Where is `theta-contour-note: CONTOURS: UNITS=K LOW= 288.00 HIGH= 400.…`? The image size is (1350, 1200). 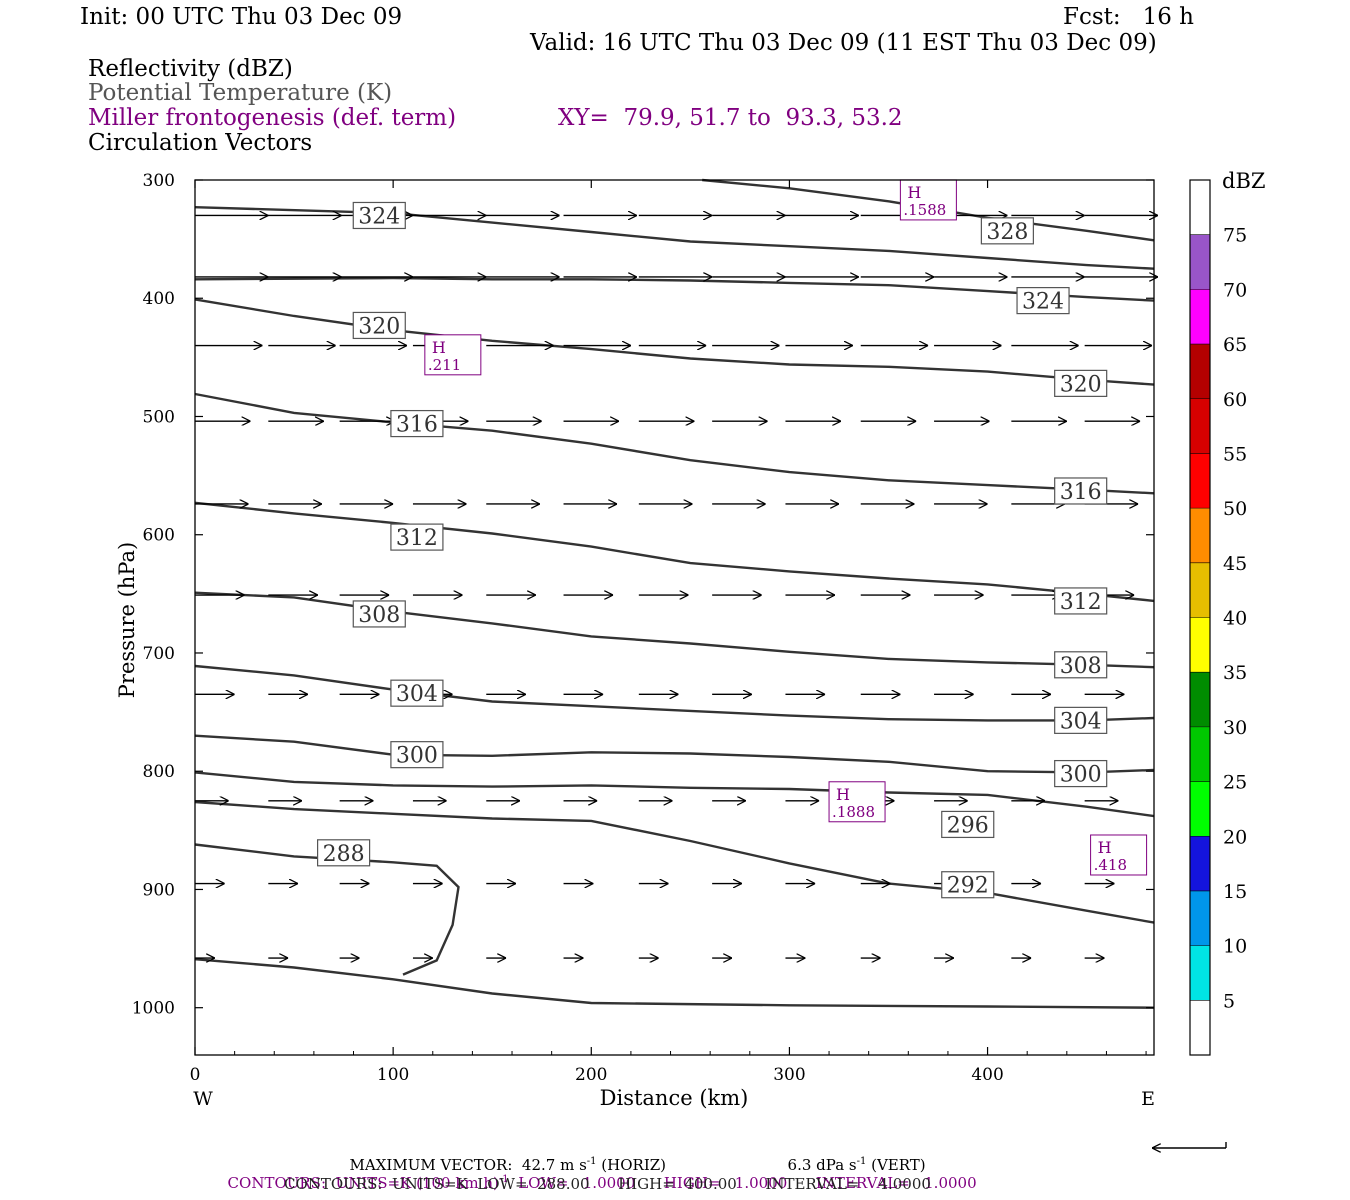 theta-contour-note: CONTOURS: UNITS=K LOW= 288.00 HIGH= 400.… is located at coordinates (607, 1184).